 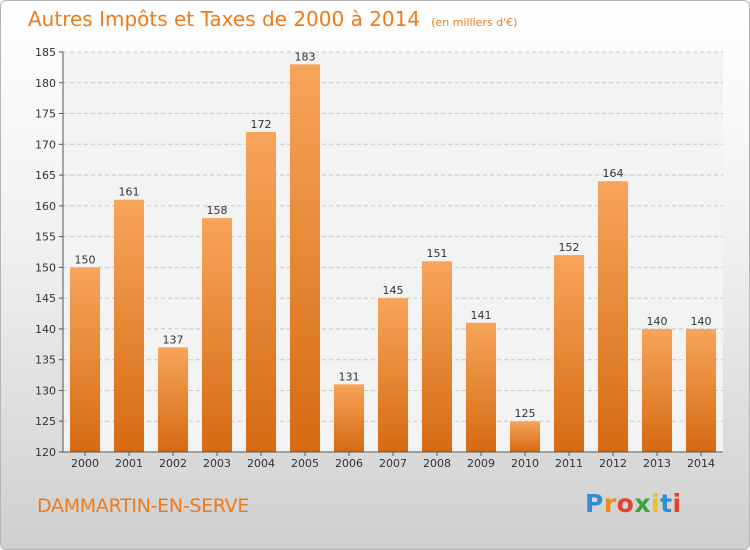 I want to click on y-tick-label: 160, so click(x=45, y=206).